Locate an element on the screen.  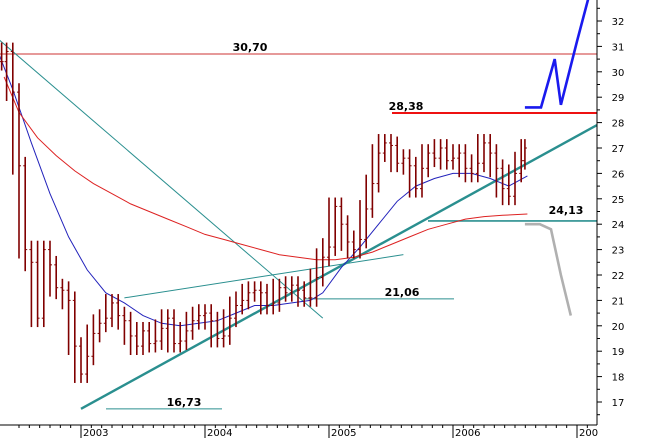
y-tick-label: 18 is located at coordinates (618, 378).